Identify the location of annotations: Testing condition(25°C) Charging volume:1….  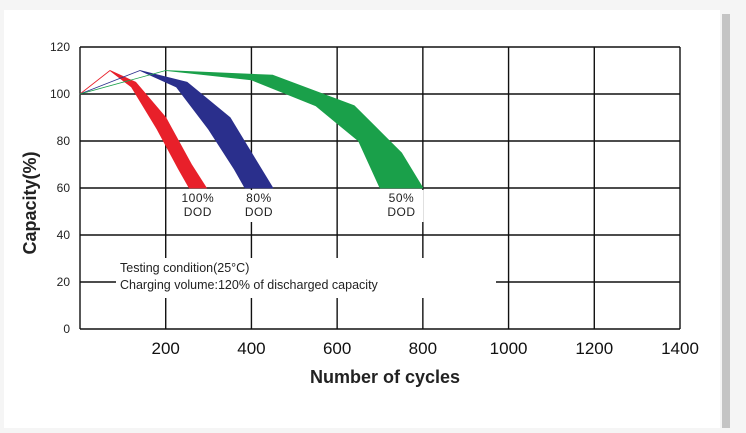
(249, 276).